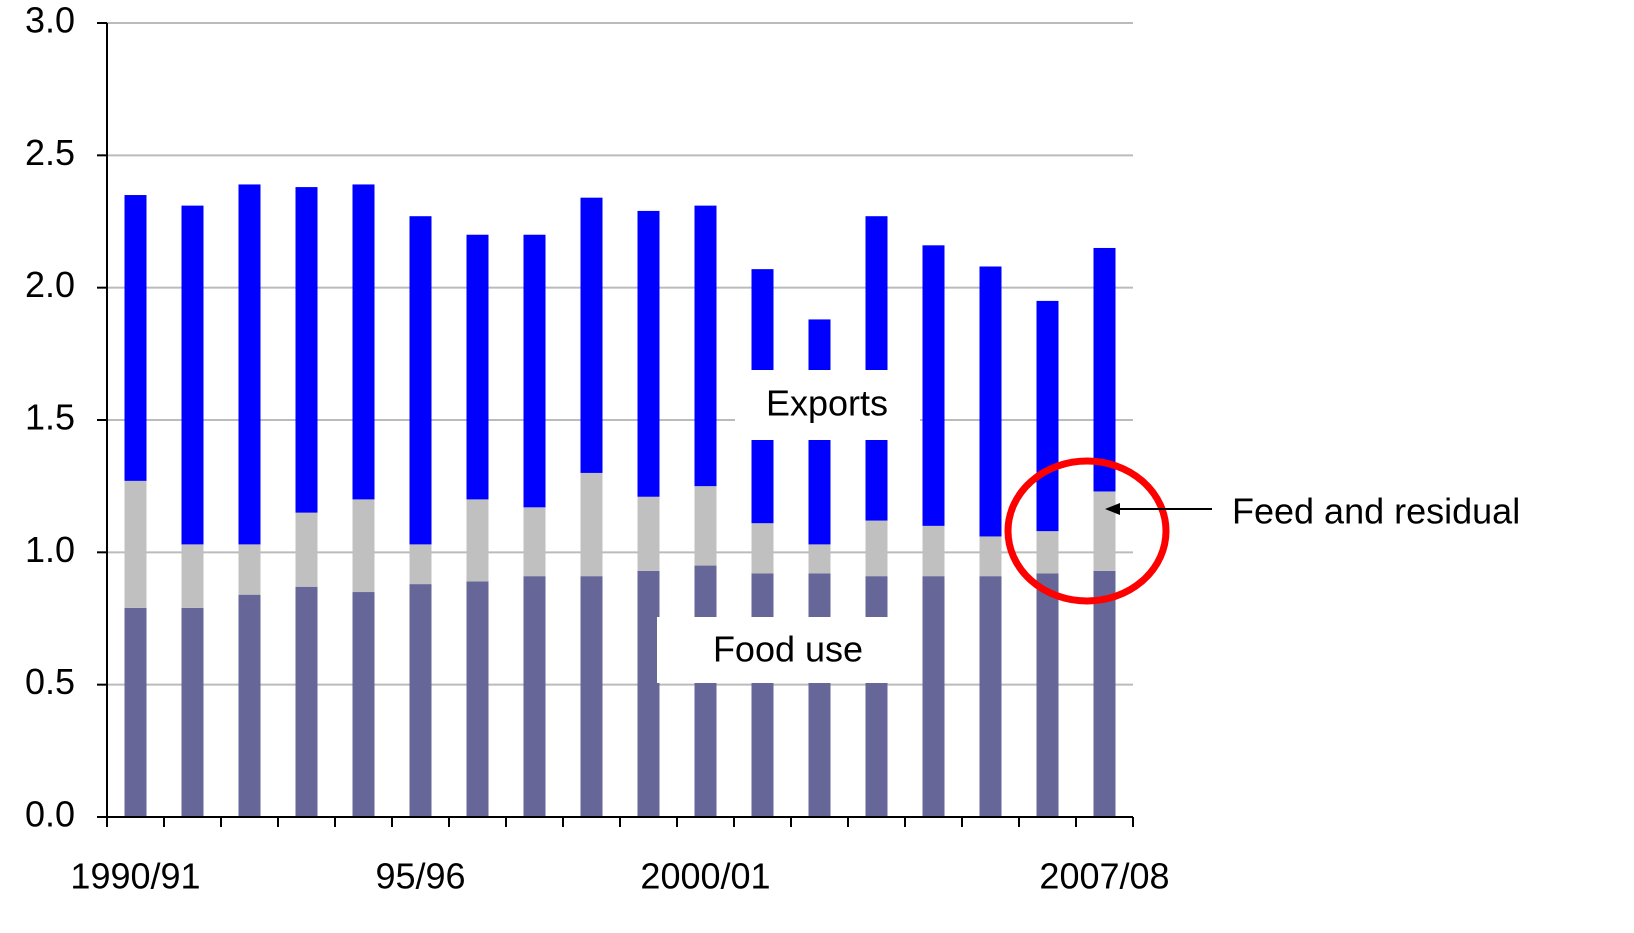  Describe the element at coordinates (1376, 511) in the screenshot. I see `series-label: Feed and residual` at that location.